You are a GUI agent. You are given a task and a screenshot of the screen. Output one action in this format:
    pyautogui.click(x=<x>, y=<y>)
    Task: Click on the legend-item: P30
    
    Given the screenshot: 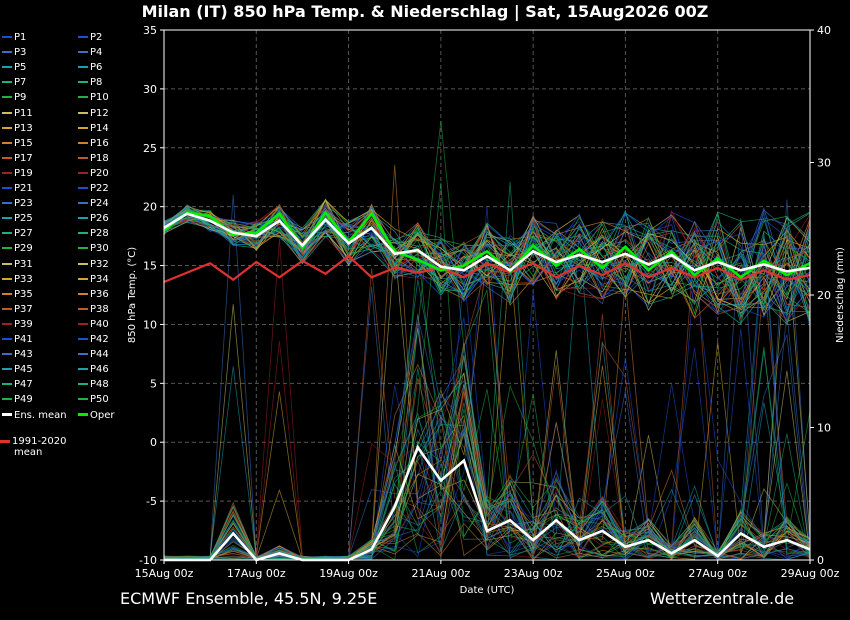 What is the action you would take?
    pyautogui.click(x=93, y=248)
    